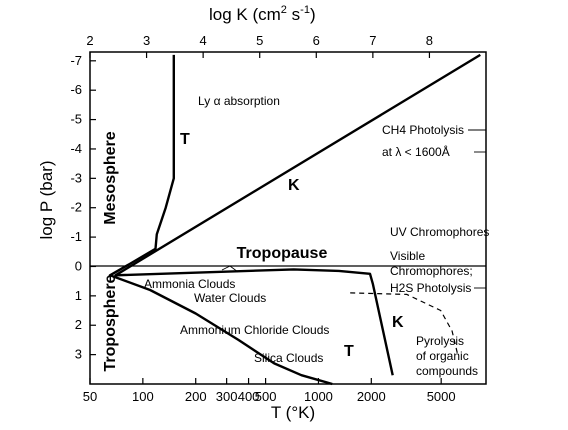  What do you see at coordinates (262, 14) in the screenshot?
I see `top-axis-label: log K (cm2 s-1)` at bounding box center [262, 14].